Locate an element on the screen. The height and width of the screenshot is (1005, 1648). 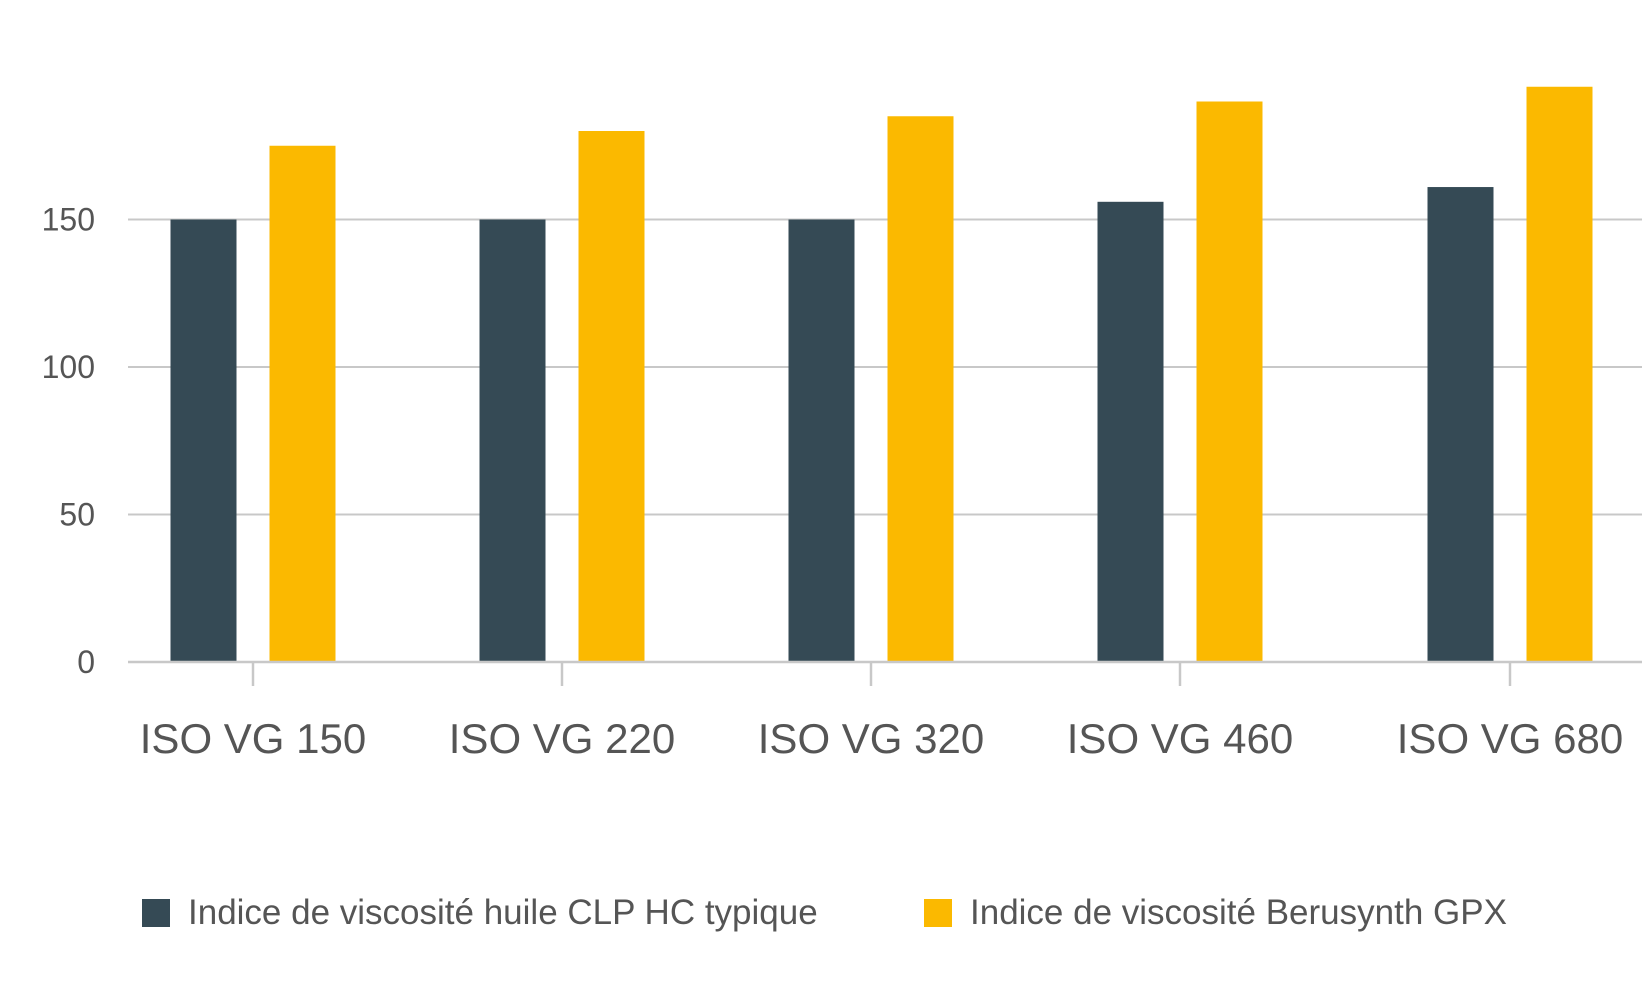
x-tick-label-3: ISO VG 460 is located at coordinates (1180, 738).